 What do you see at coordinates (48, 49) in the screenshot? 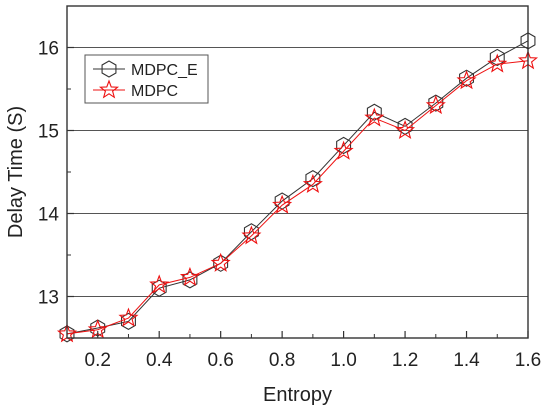
I see `y-tick-label: 16` at bounding box center [48, 49].